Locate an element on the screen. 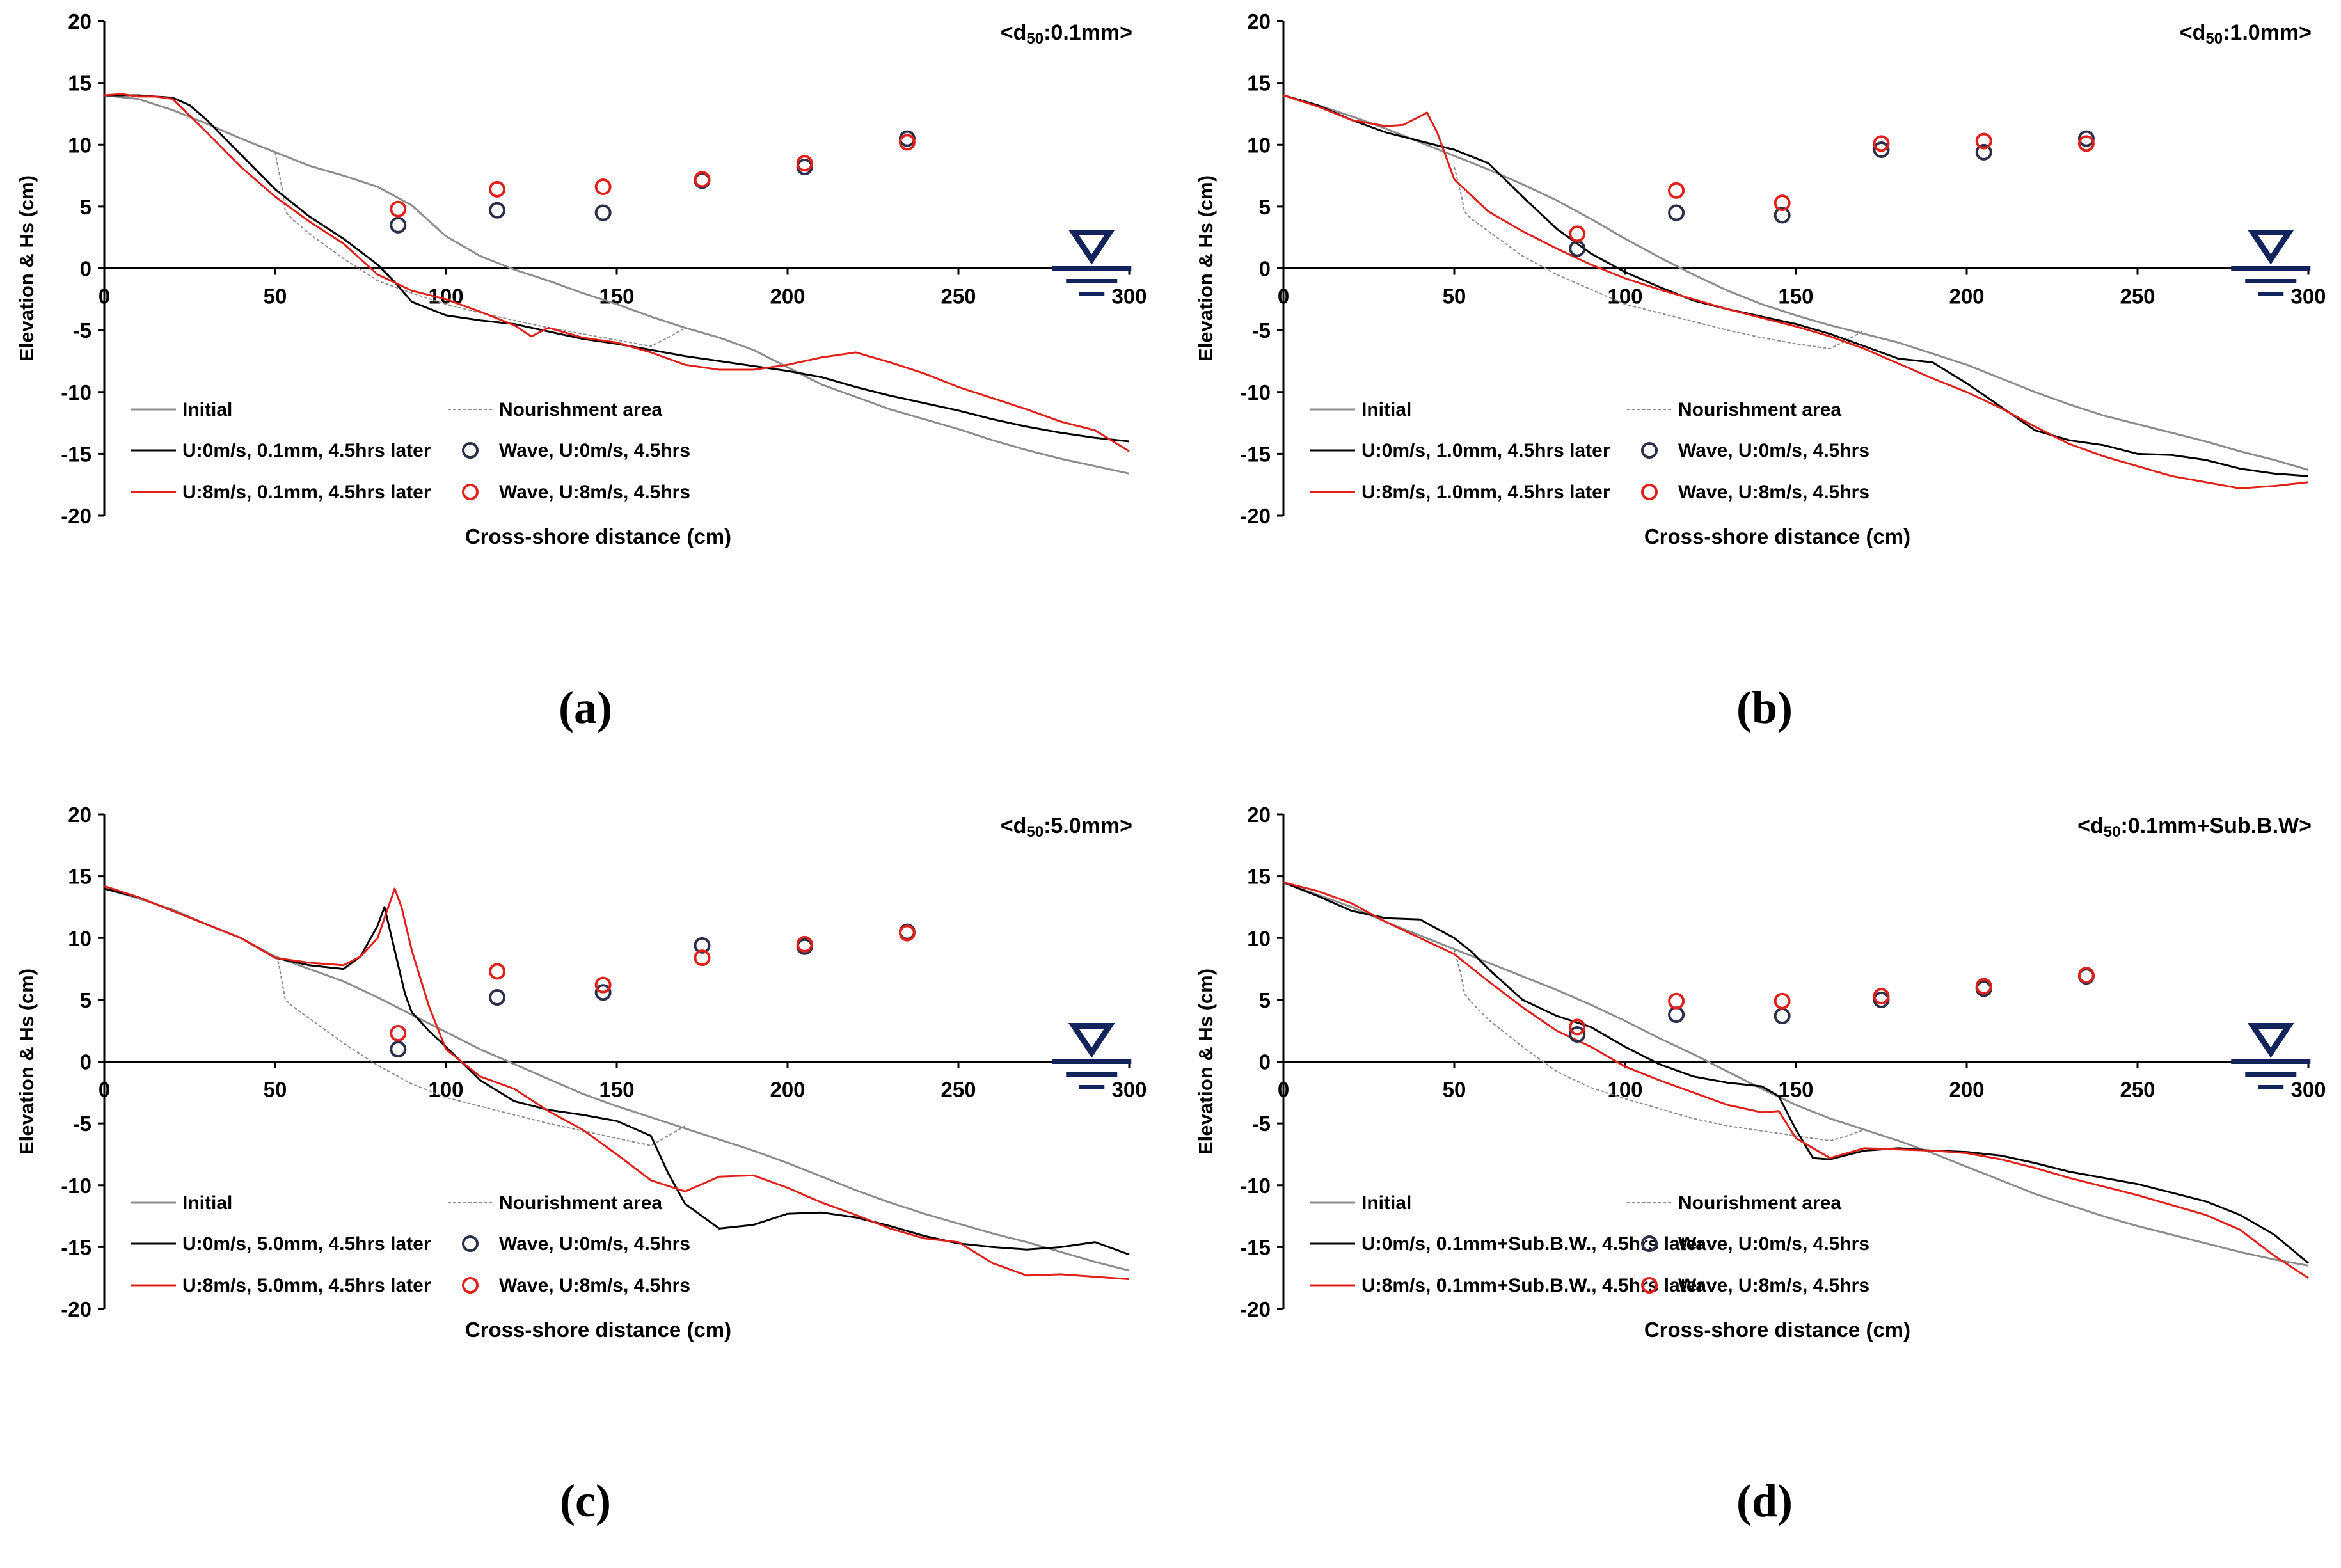  y-tick-label: 10 is located at coordinates (1259, 145).